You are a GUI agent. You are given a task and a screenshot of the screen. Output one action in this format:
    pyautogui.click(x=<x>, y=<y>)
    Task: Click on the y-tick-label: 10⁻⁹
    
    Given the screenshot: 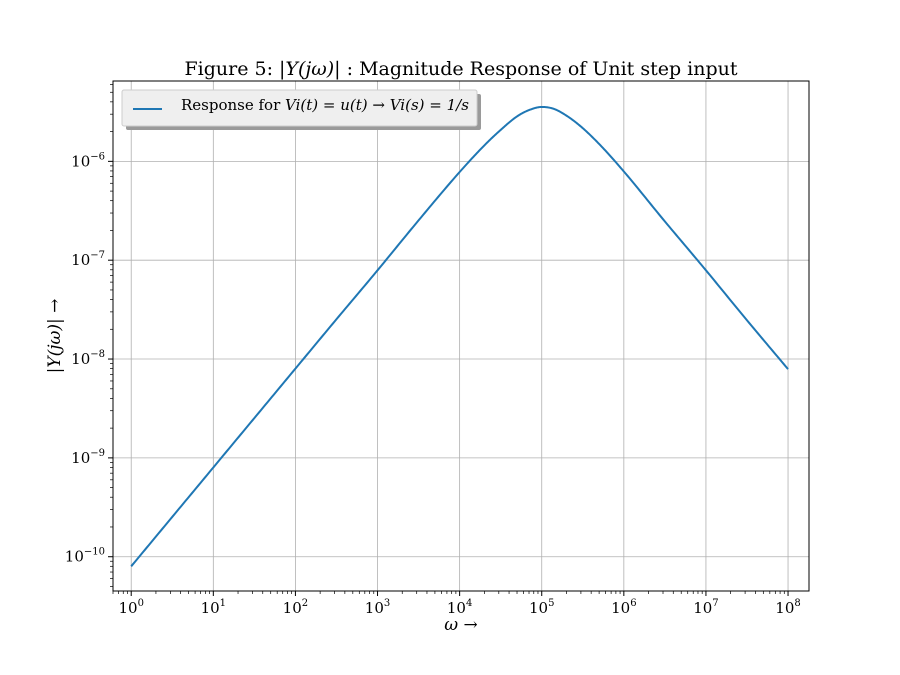 What is the action you would take?
    pyautogui.click(x=88, y=457)
    